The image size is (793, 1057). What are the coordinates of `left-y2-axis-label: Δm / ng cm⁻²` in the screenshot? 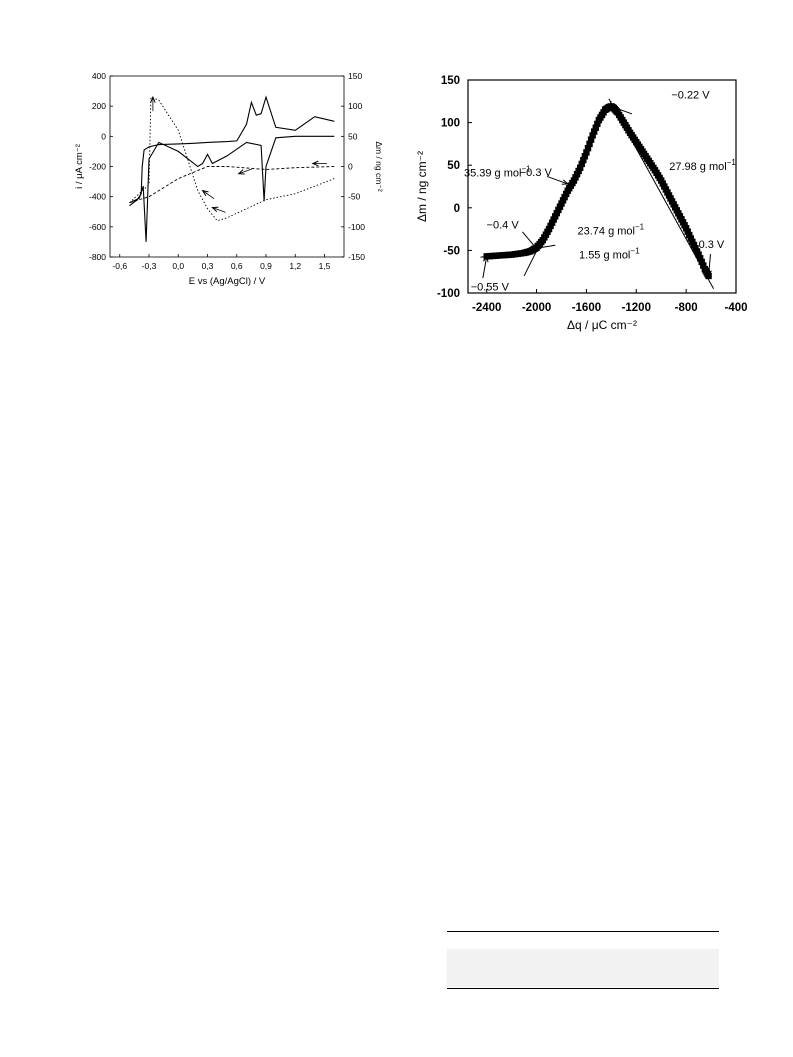 It's located at (379, 166).